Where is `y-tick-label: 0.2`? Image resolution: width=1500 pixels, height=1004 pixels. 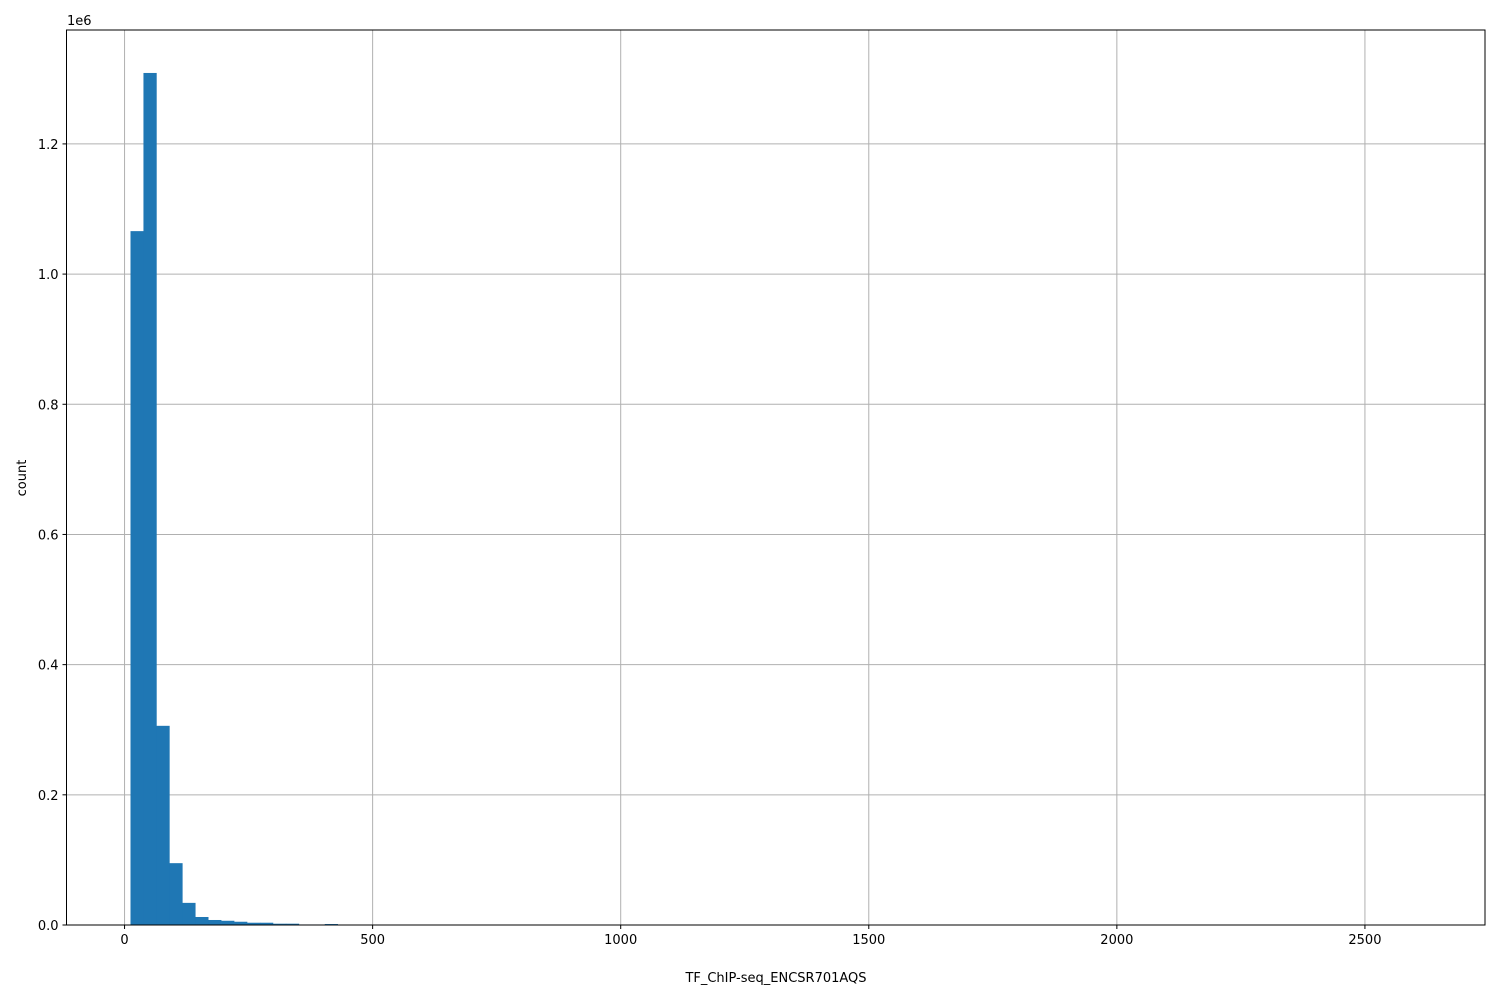
y-tick-label: 0.2 is located at coordinates (48, 796).